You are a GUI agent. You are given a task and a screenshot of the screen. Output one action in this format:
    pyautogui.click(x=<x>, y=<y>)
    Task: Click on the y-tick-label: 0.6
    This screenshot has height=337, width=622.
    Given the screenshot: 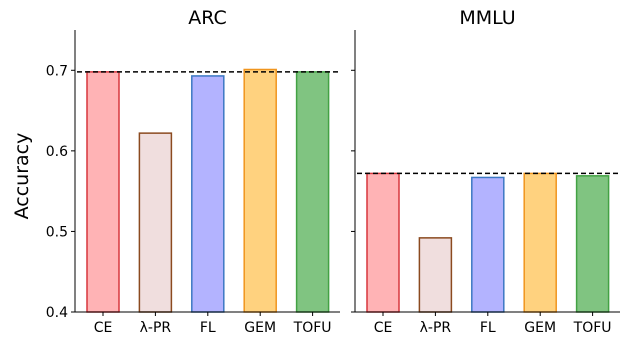 What is the action you would take?
    pyautogui.click(x=57, y=152)
    